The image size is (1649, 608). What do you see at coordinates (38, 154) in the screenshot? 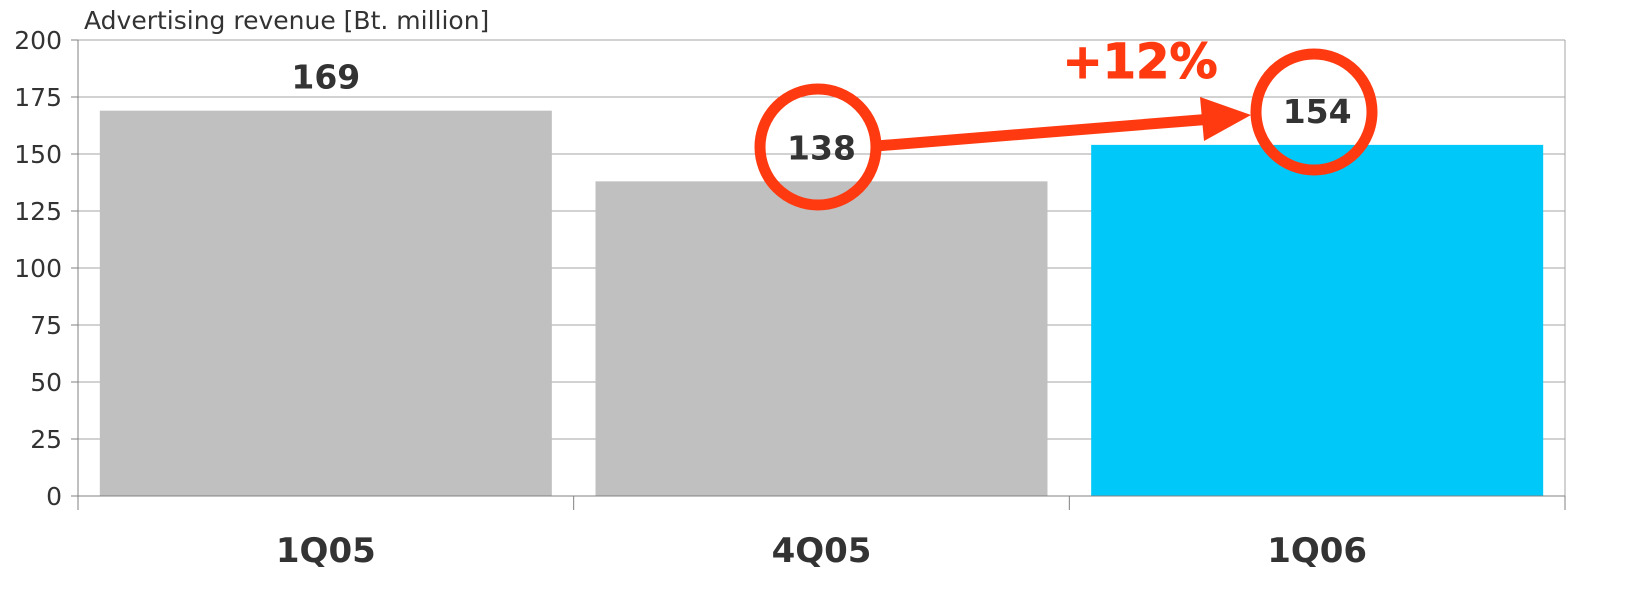
I see `y-tick-label: 150` at bounding box center [38, 154].